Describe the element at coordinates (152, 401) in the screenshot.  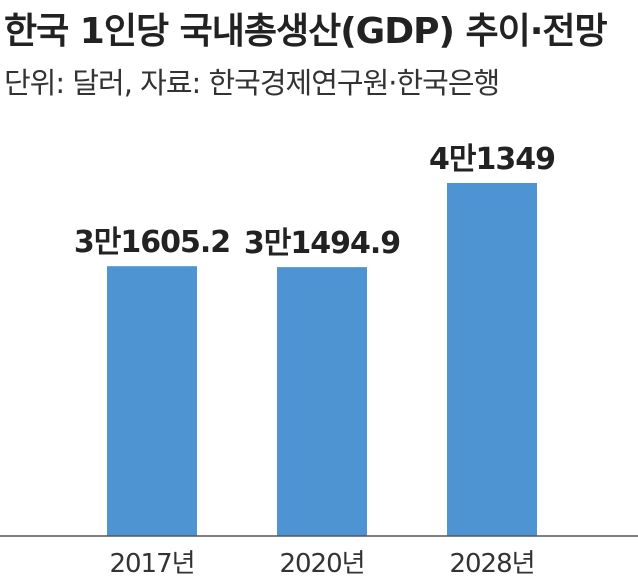
I see `bar-2017년` at that location.